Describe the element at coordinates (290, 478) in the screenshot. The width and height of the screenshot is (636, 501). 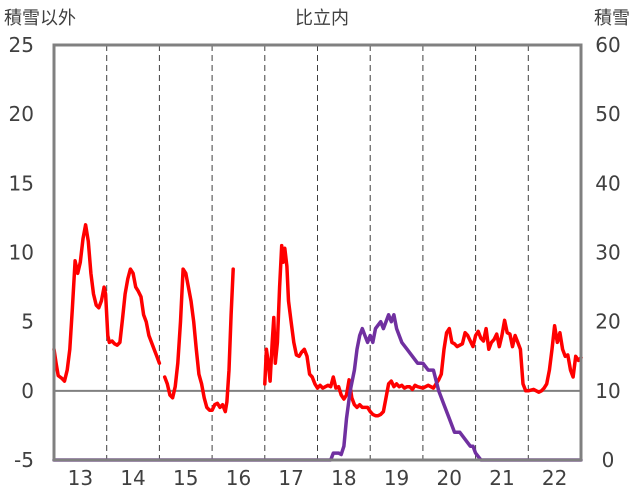
I see `xtick: 17` at that location.